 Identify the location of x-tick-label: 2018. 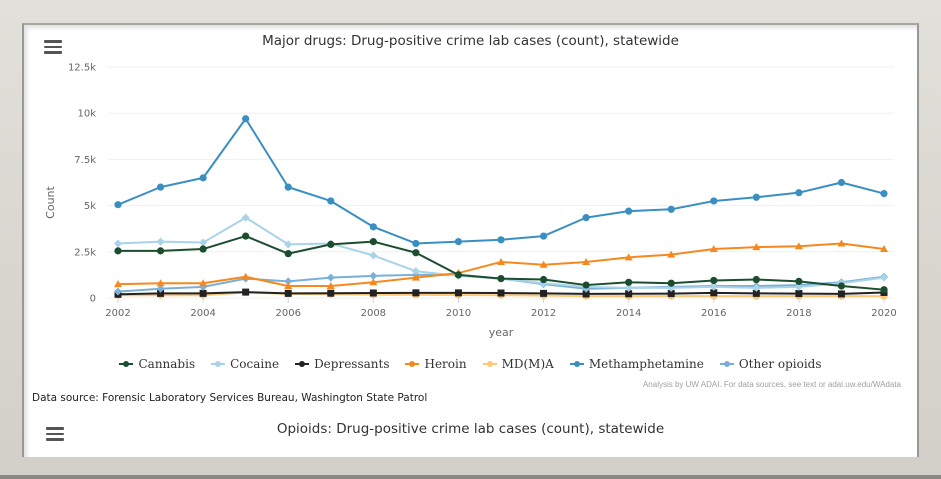
(798, 313).